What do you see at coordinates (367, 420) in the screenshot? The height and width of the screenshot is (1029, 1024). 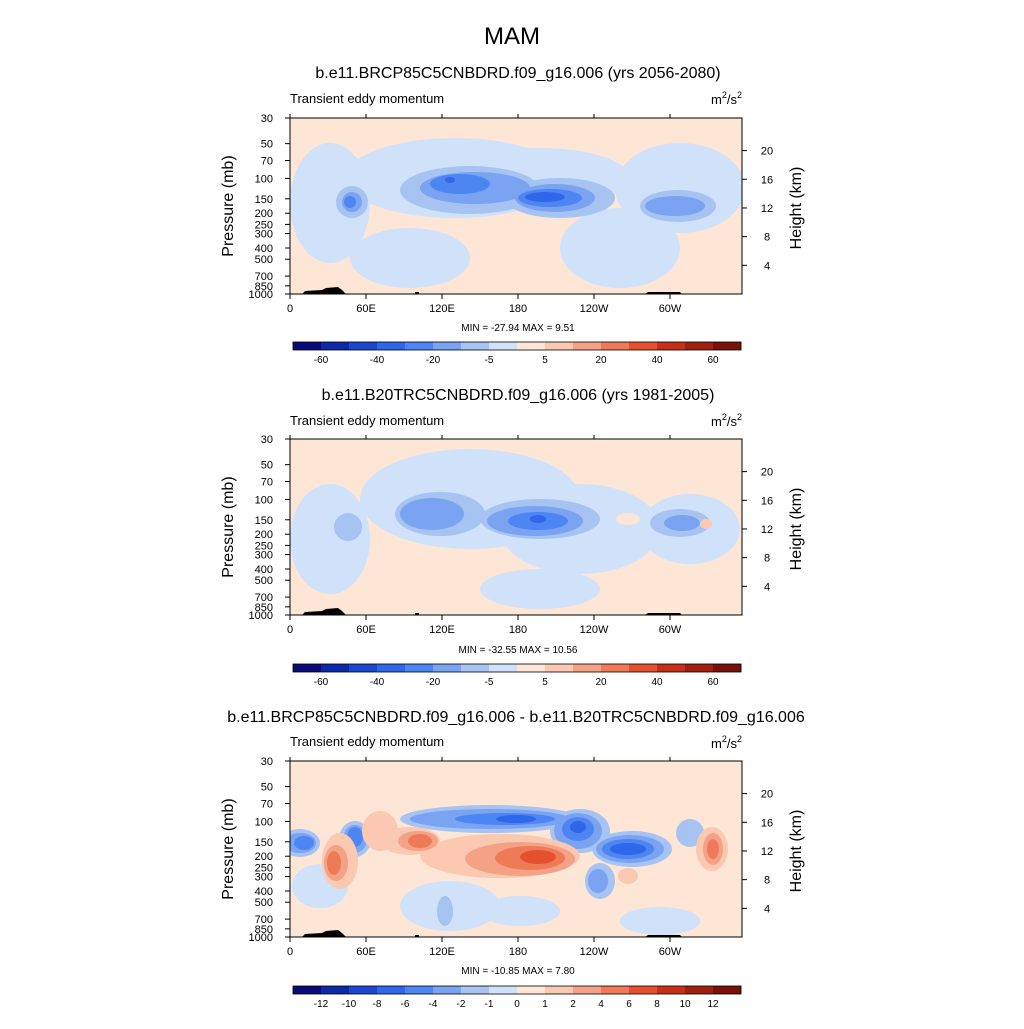 I see `panel-left-label: Transient eddy momentum` at bounding box center [367, 420].